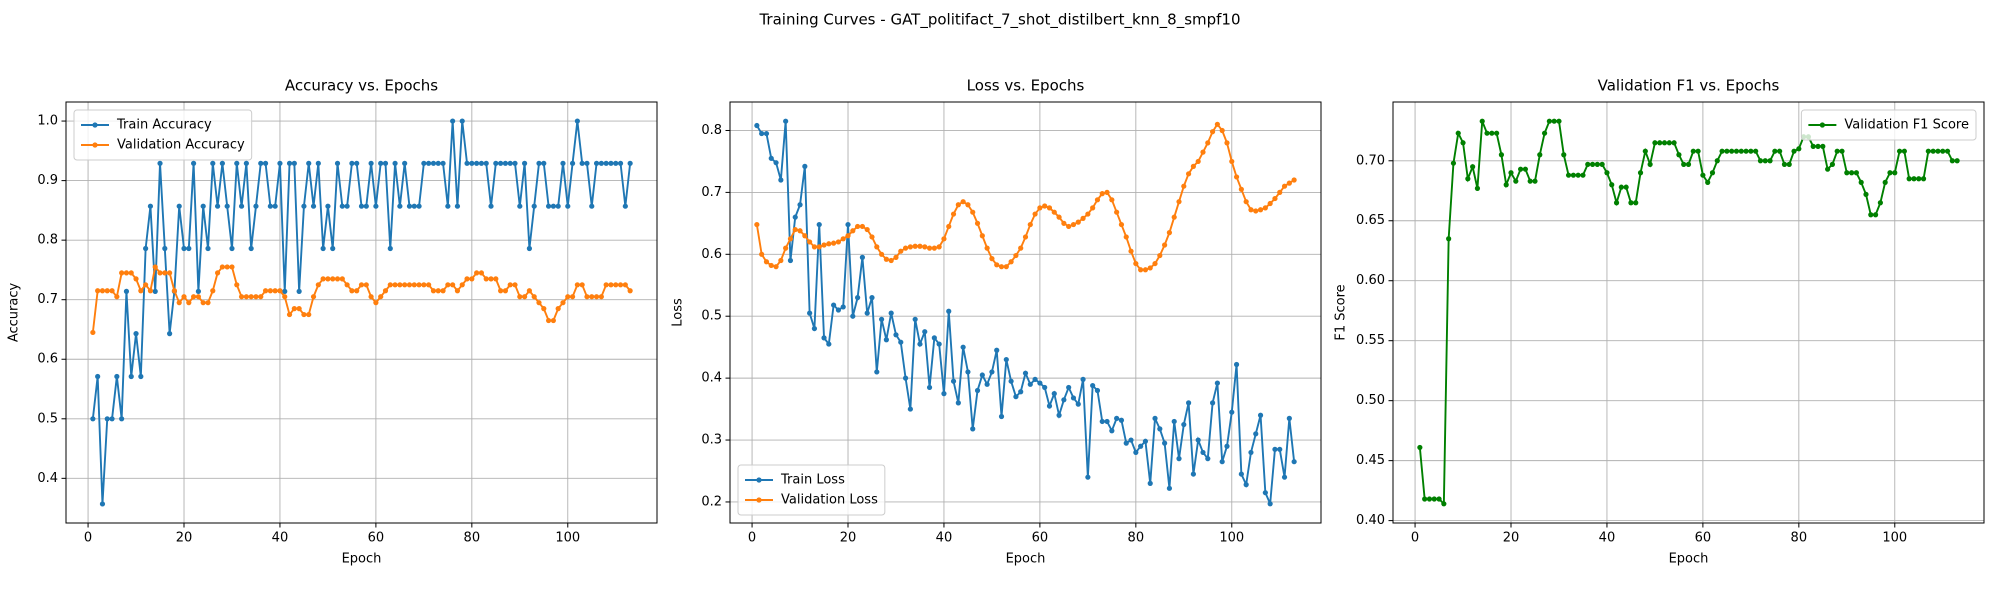 This screenshot has height=600, width=2000. What do you see at coordinates (1511, 538) in the screenshot?
I see `x-tick-label: 20` at bounding box center [1511, 538].